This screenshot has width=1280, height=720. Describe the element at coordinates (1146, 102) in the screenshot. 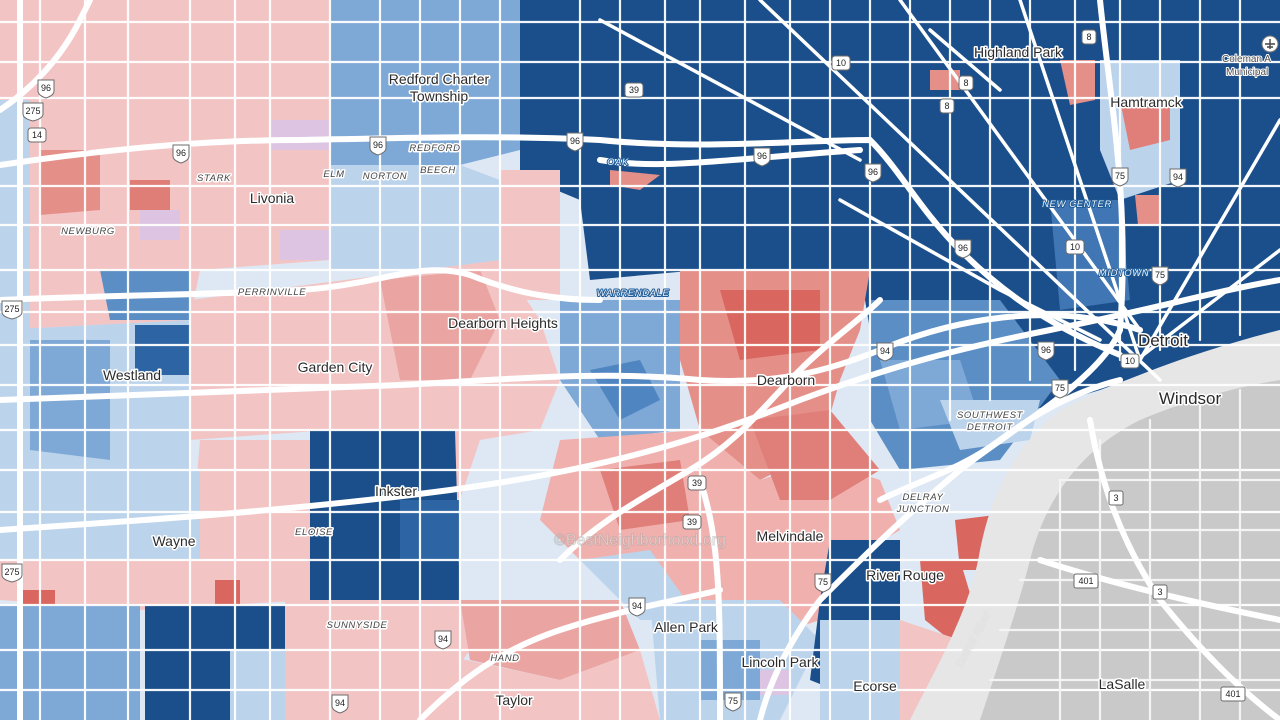

I see `label-hamtramck: Hamtramck` at that location.